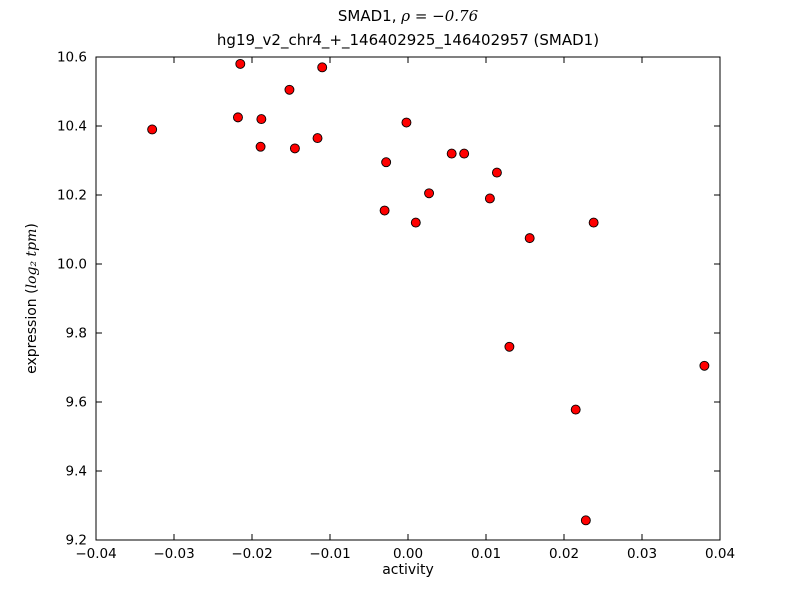 Image resolution: width=800 pixels, height=600 pixels. Describe the element at coordinates (72, 196) in the screenshot. I see `y-tick-label: 10.2` at that location.